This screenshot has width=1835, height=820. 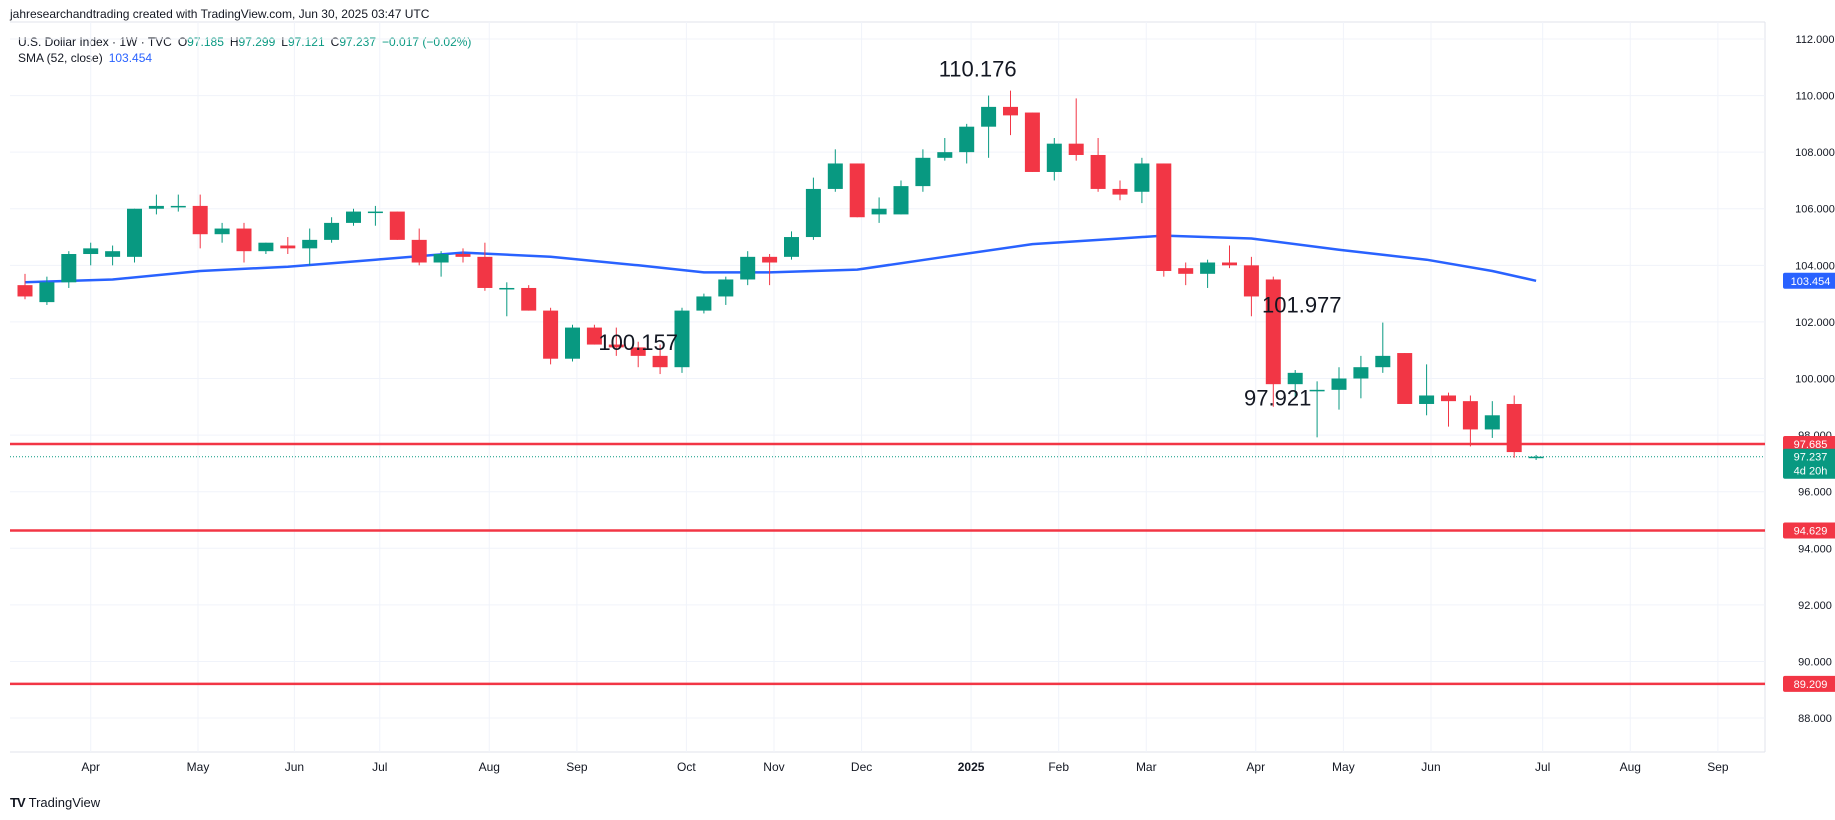 I want to click on tradingview-brand: TV TradingView, so click(x=55, y=802).